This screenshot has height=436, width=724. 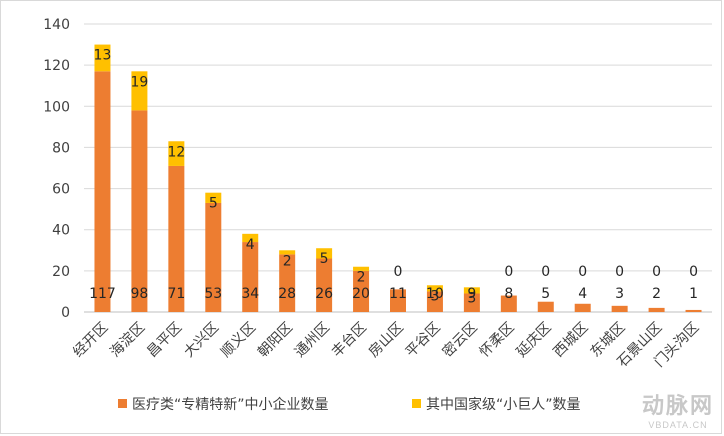 I want to click on category-label: 西城区, so click(x=571, y=340).